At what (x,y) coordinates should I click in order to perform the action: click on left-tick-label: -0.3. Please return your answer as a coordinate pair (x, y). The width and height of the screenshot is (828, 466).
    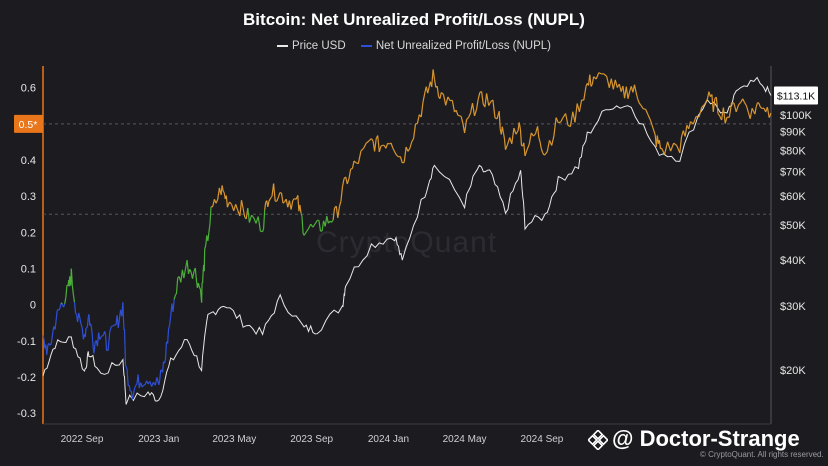
    Looking at the image, I should click on (26, 414).